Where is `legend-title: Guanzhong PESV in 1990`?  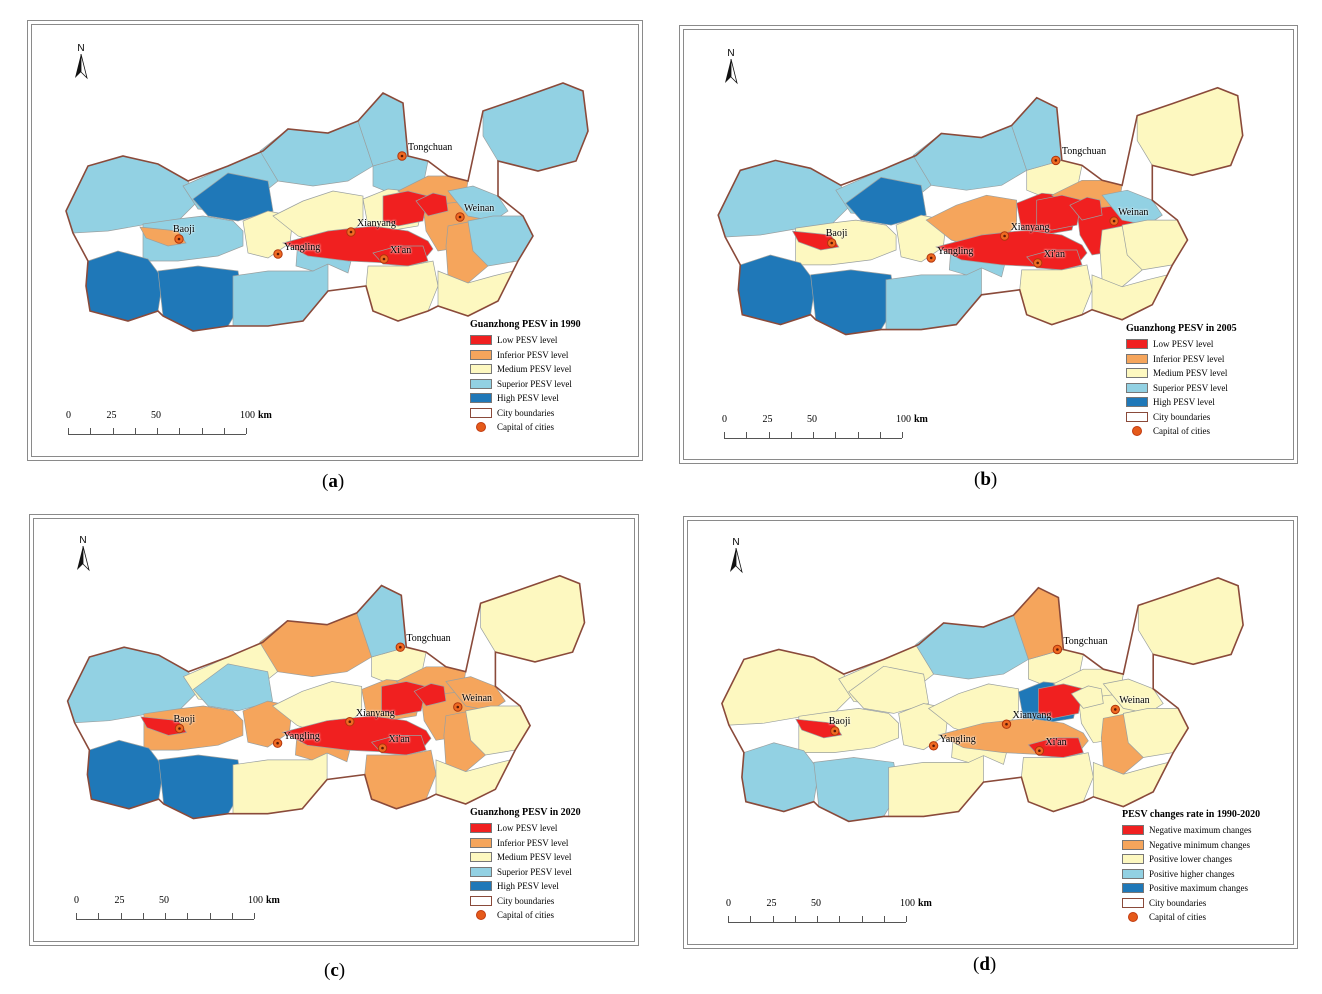 legend-title: Guanzhong PESV in 1990 is located at coordinates (525, 324).